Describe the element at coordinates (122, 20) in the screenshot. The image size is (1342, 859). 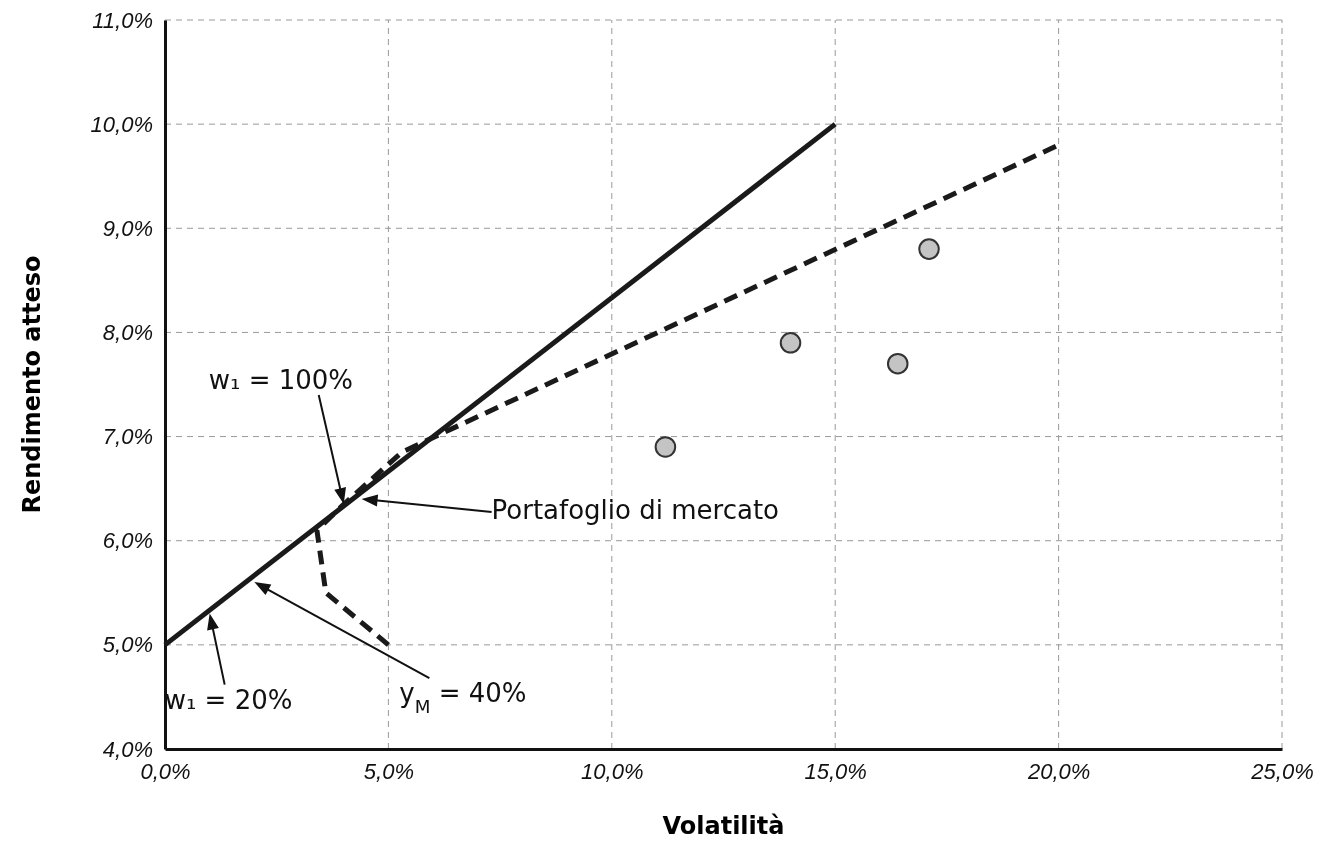
I see `y-tick-label: 11,0%` at that location.